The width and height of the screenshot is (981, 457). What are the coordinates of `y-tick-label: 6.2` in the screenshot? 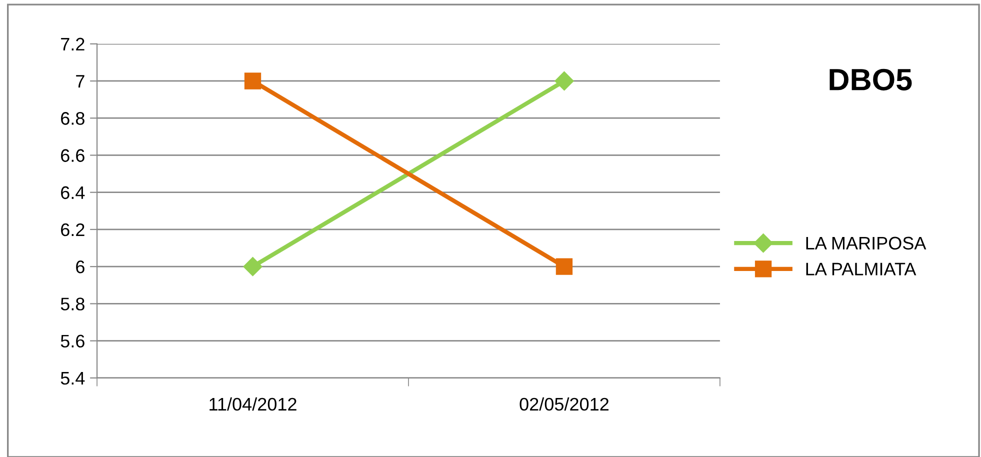 It's located at (72, 229).